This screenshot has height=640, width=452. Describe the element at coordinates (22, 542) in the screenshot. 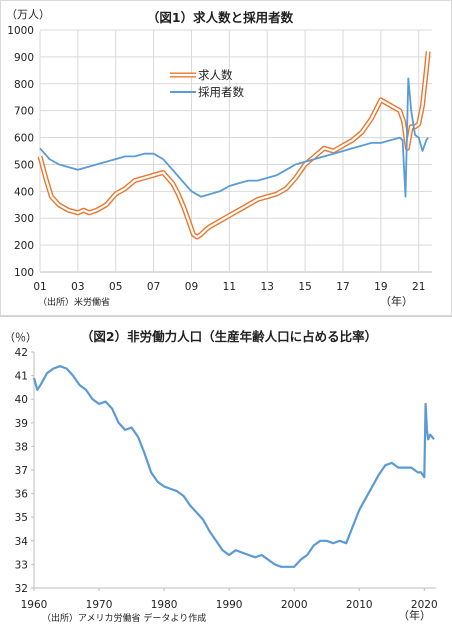

I see `chart-2-y-tick-label: 34` at that location.